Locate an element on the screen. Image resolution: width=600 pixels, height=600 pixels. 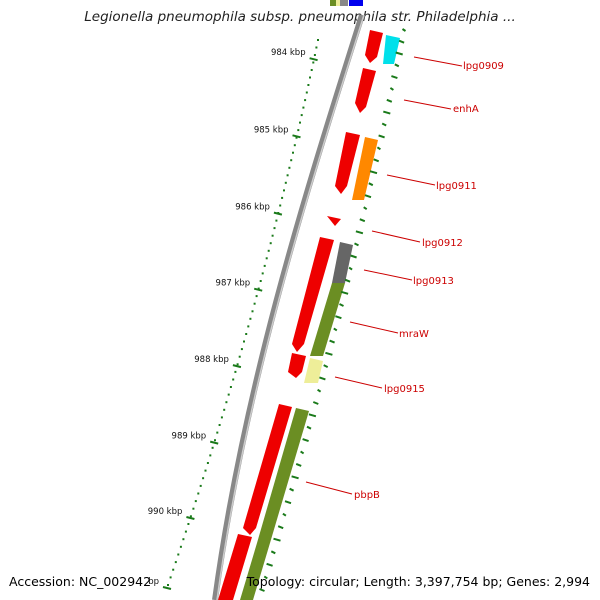
gene-label: lpg0915 is located at coordinates (404, 389).